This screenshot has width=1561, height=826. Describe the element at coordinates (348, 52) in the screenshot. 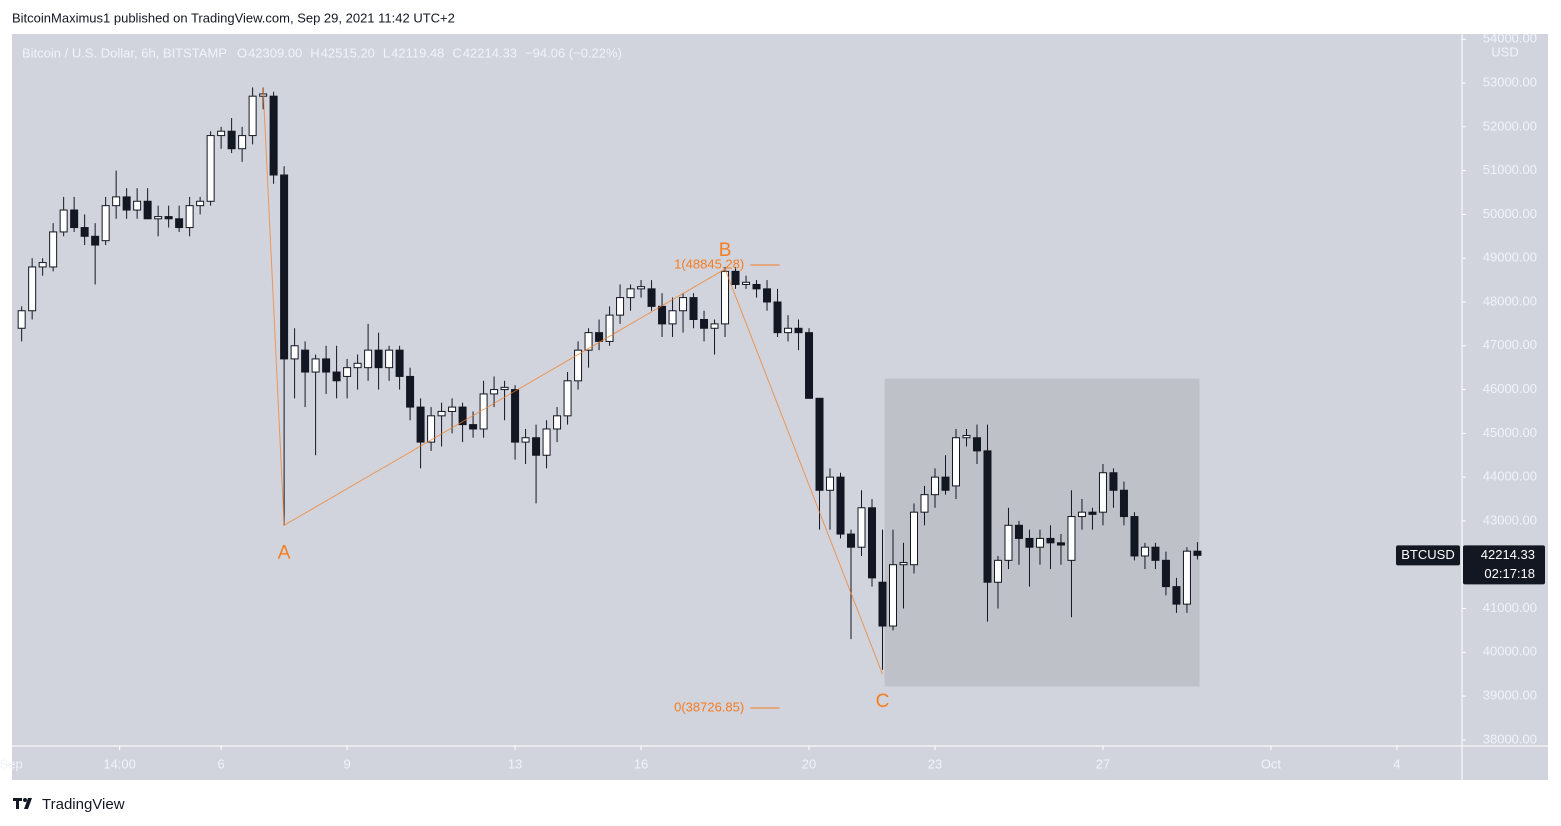

I see `ohlc-value: 42515.20` at that location.